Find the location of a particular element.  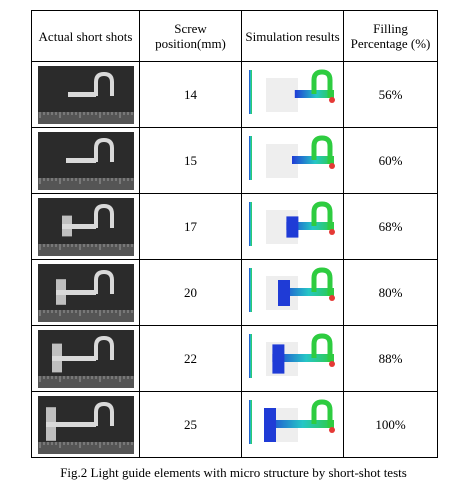

cell-screw-position: 20 is located at coordinates (190, 292).